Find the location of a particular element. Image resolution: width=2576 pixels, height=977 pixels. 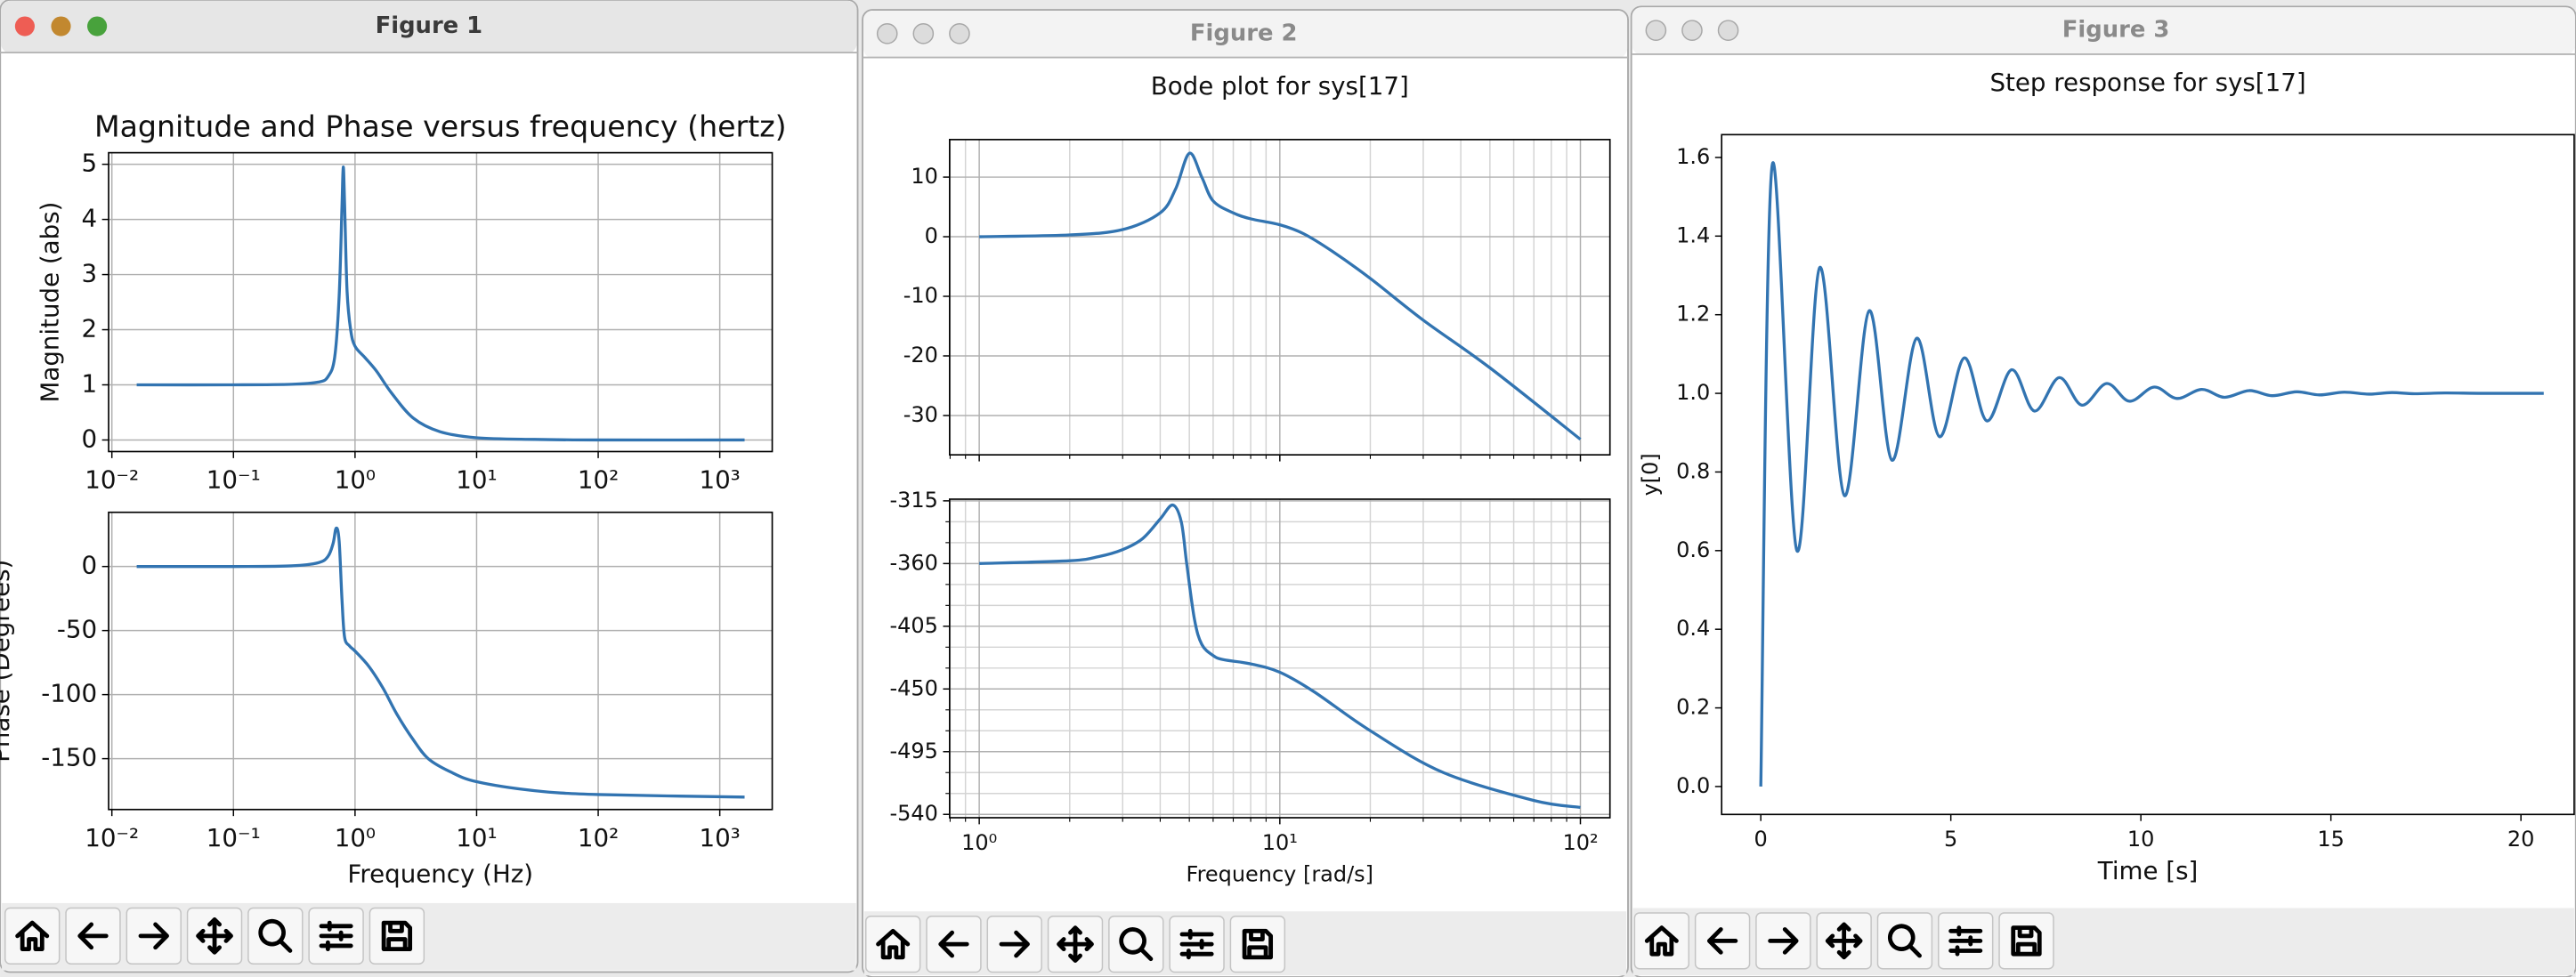

x-tick-label: 10³ is located at coordinates (719, 837).